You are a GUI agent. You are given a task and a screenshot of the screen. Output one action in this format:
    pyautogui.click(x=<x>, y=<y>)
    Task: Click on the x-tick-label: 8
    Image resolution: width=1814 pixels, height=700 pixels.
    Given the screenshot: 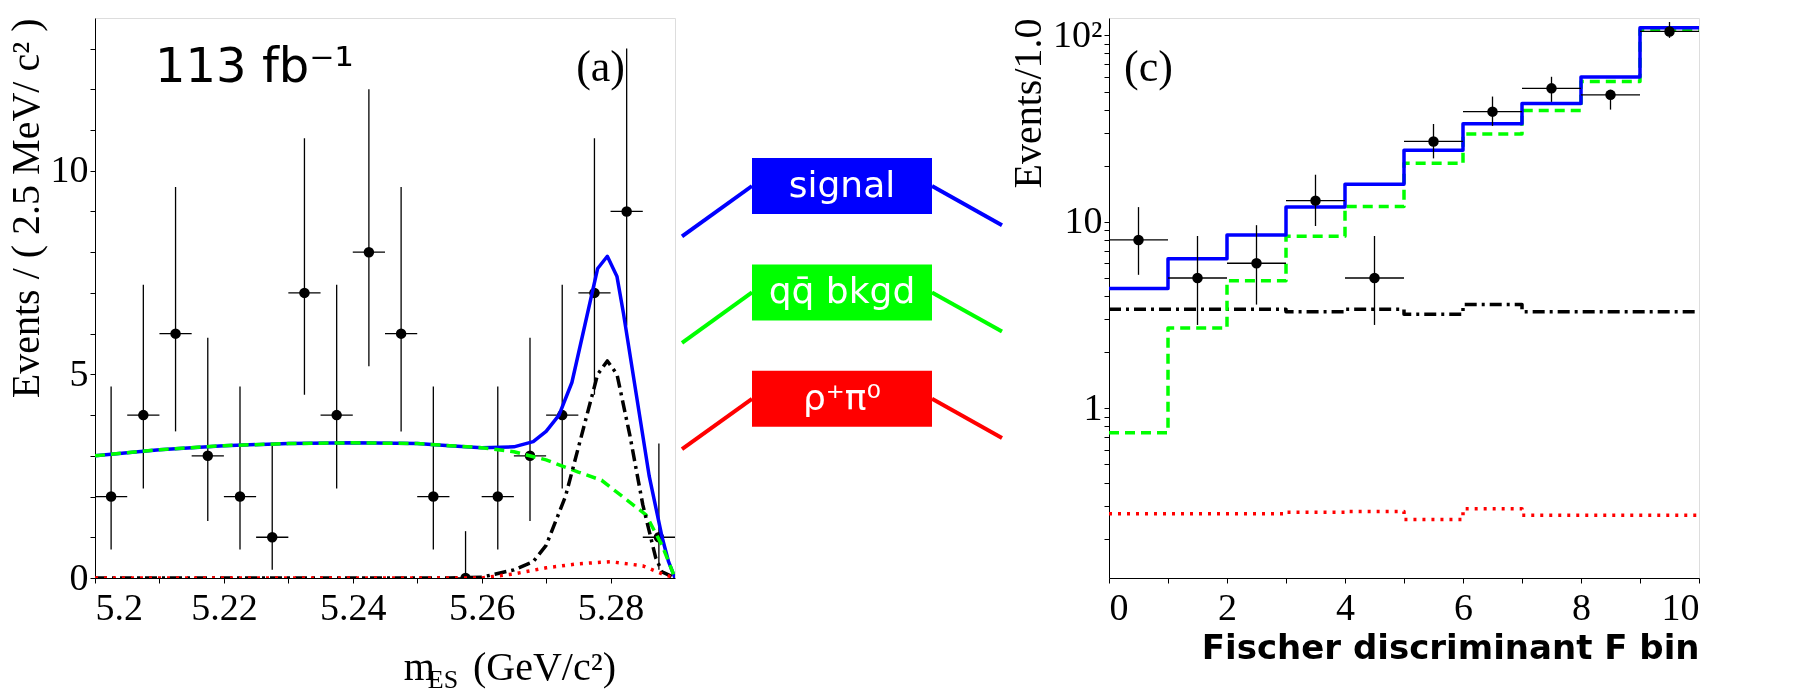 What is the action you would take?
    pyautogui.click(x=1581, y=606)
    